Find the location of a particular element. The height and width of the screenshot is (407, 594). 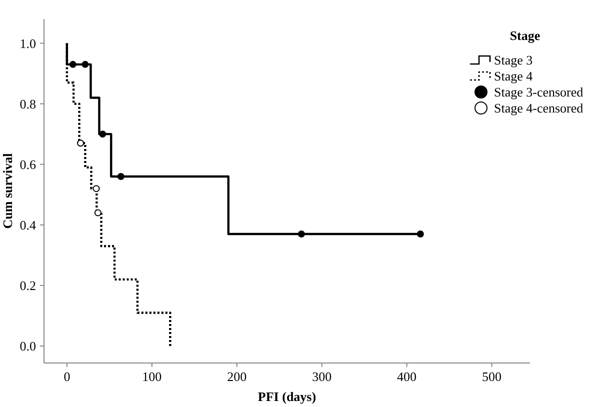

x-tick-label: 100 is located at coordinates (152, 376).